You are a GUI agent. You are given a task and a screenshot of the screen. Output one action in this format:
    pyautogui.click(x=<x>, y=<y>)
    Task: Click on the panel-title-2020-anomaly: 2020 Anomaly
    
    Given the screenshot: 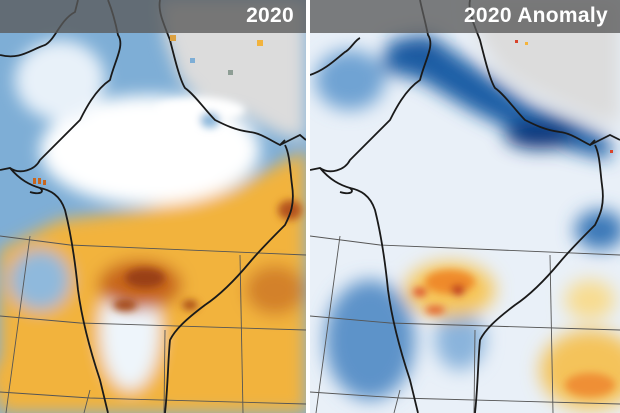 What is the action you would take?
    pyautogui.click(x=535, y=15)
    